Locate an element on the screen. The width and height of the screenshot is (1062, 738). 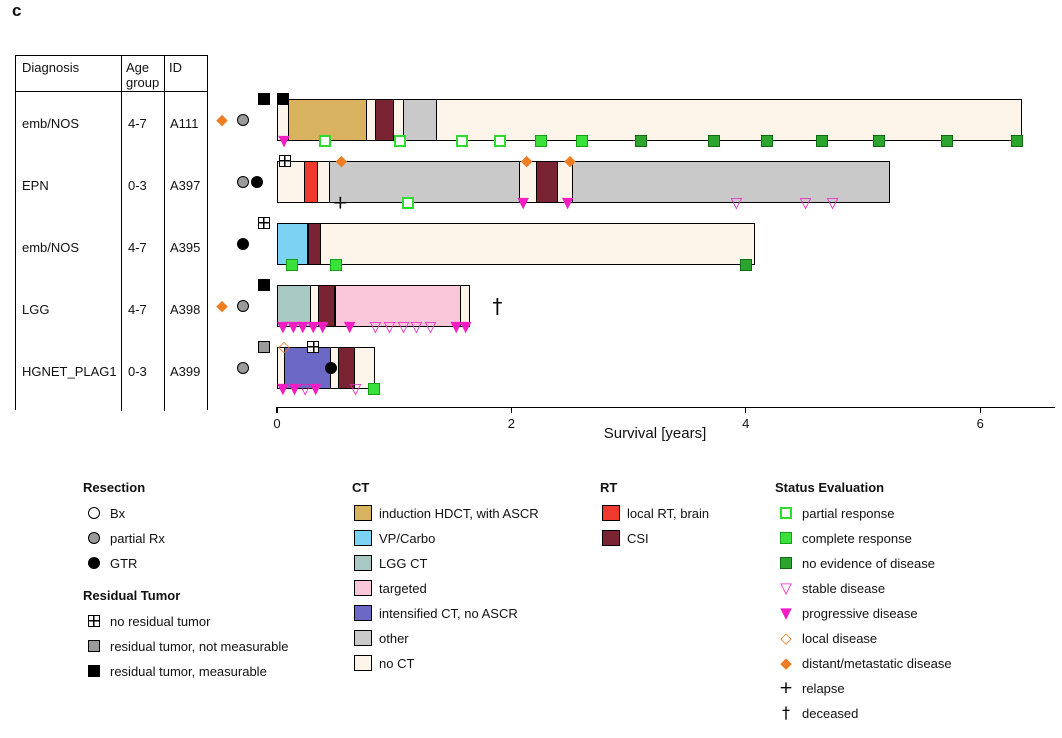
axis-tick-label: 0 is located at coordinates (277, 423).